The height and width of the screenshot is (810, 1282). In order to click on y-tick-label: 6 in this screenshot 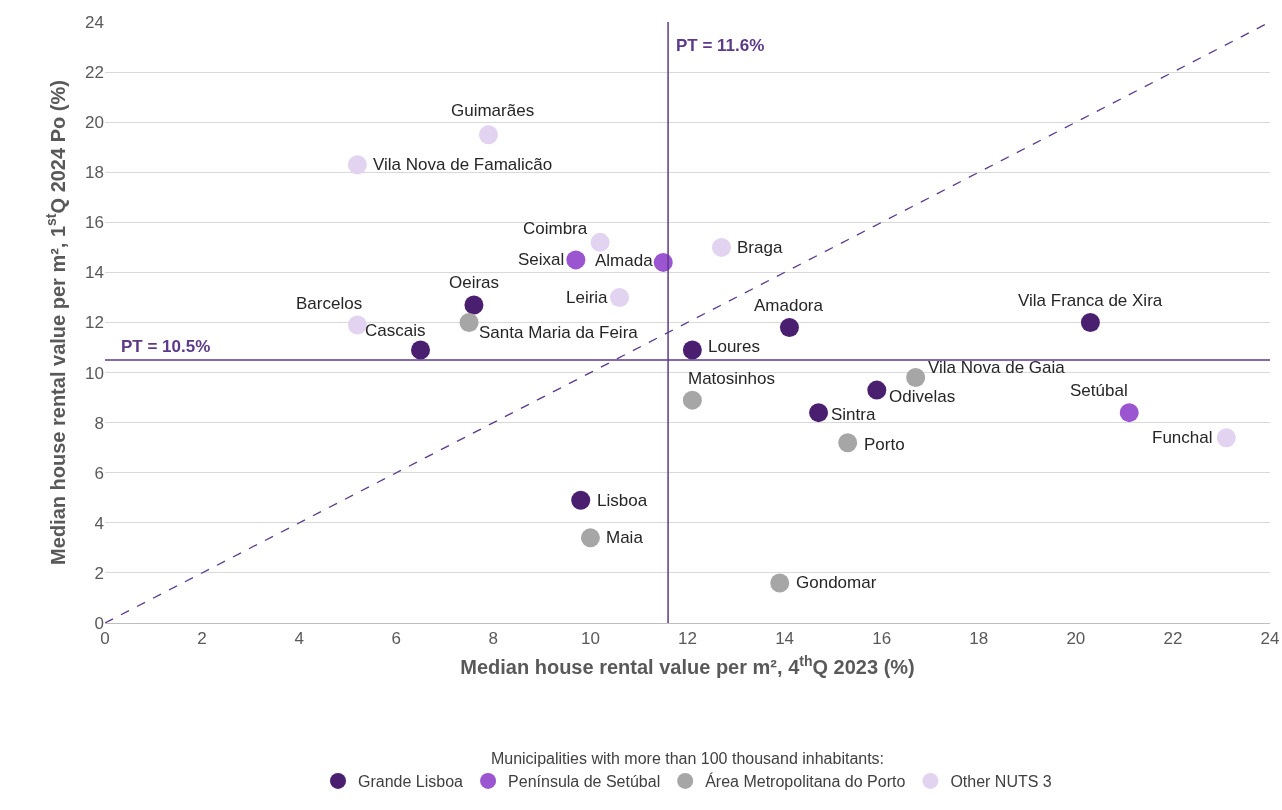, I will do `click(99, 473)`.